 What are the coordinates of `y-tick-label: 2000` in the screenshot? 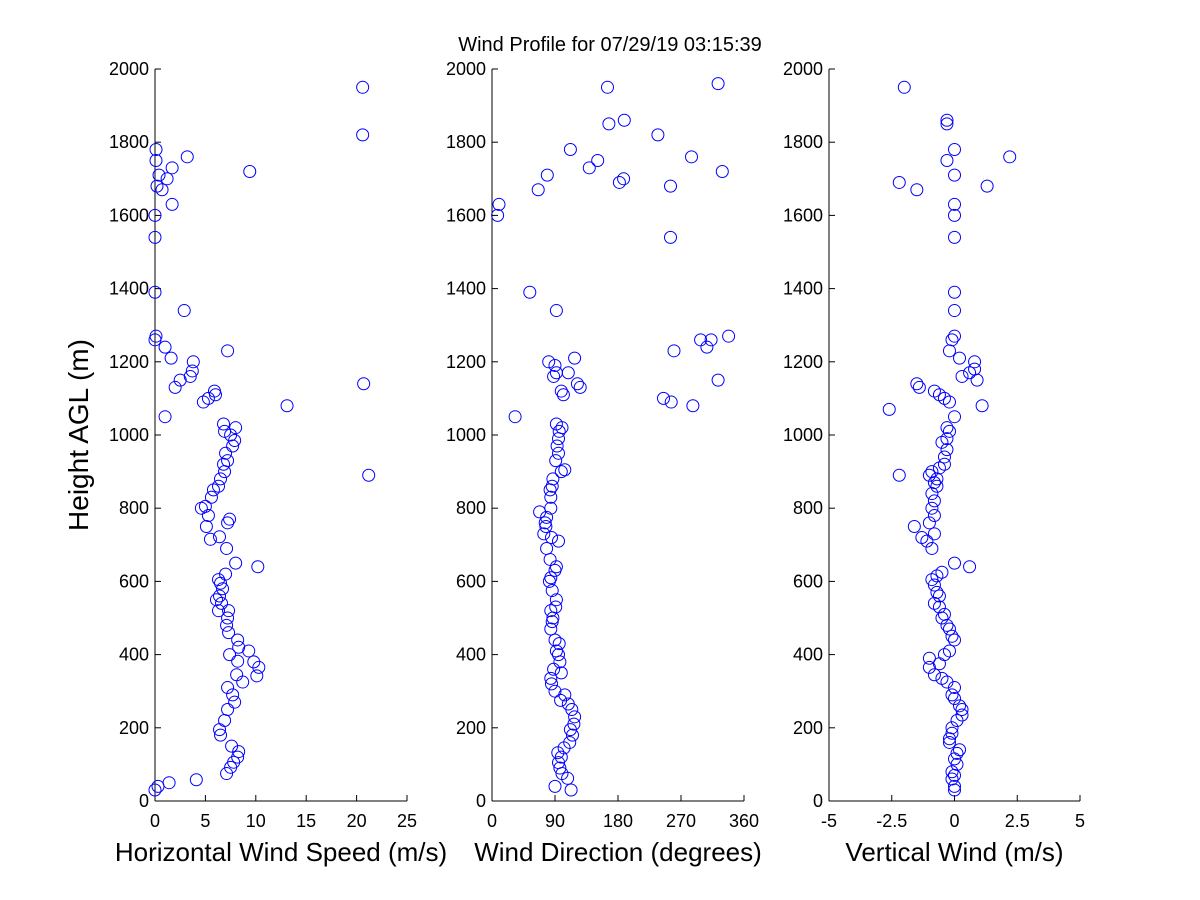 It's located at (803, 69).